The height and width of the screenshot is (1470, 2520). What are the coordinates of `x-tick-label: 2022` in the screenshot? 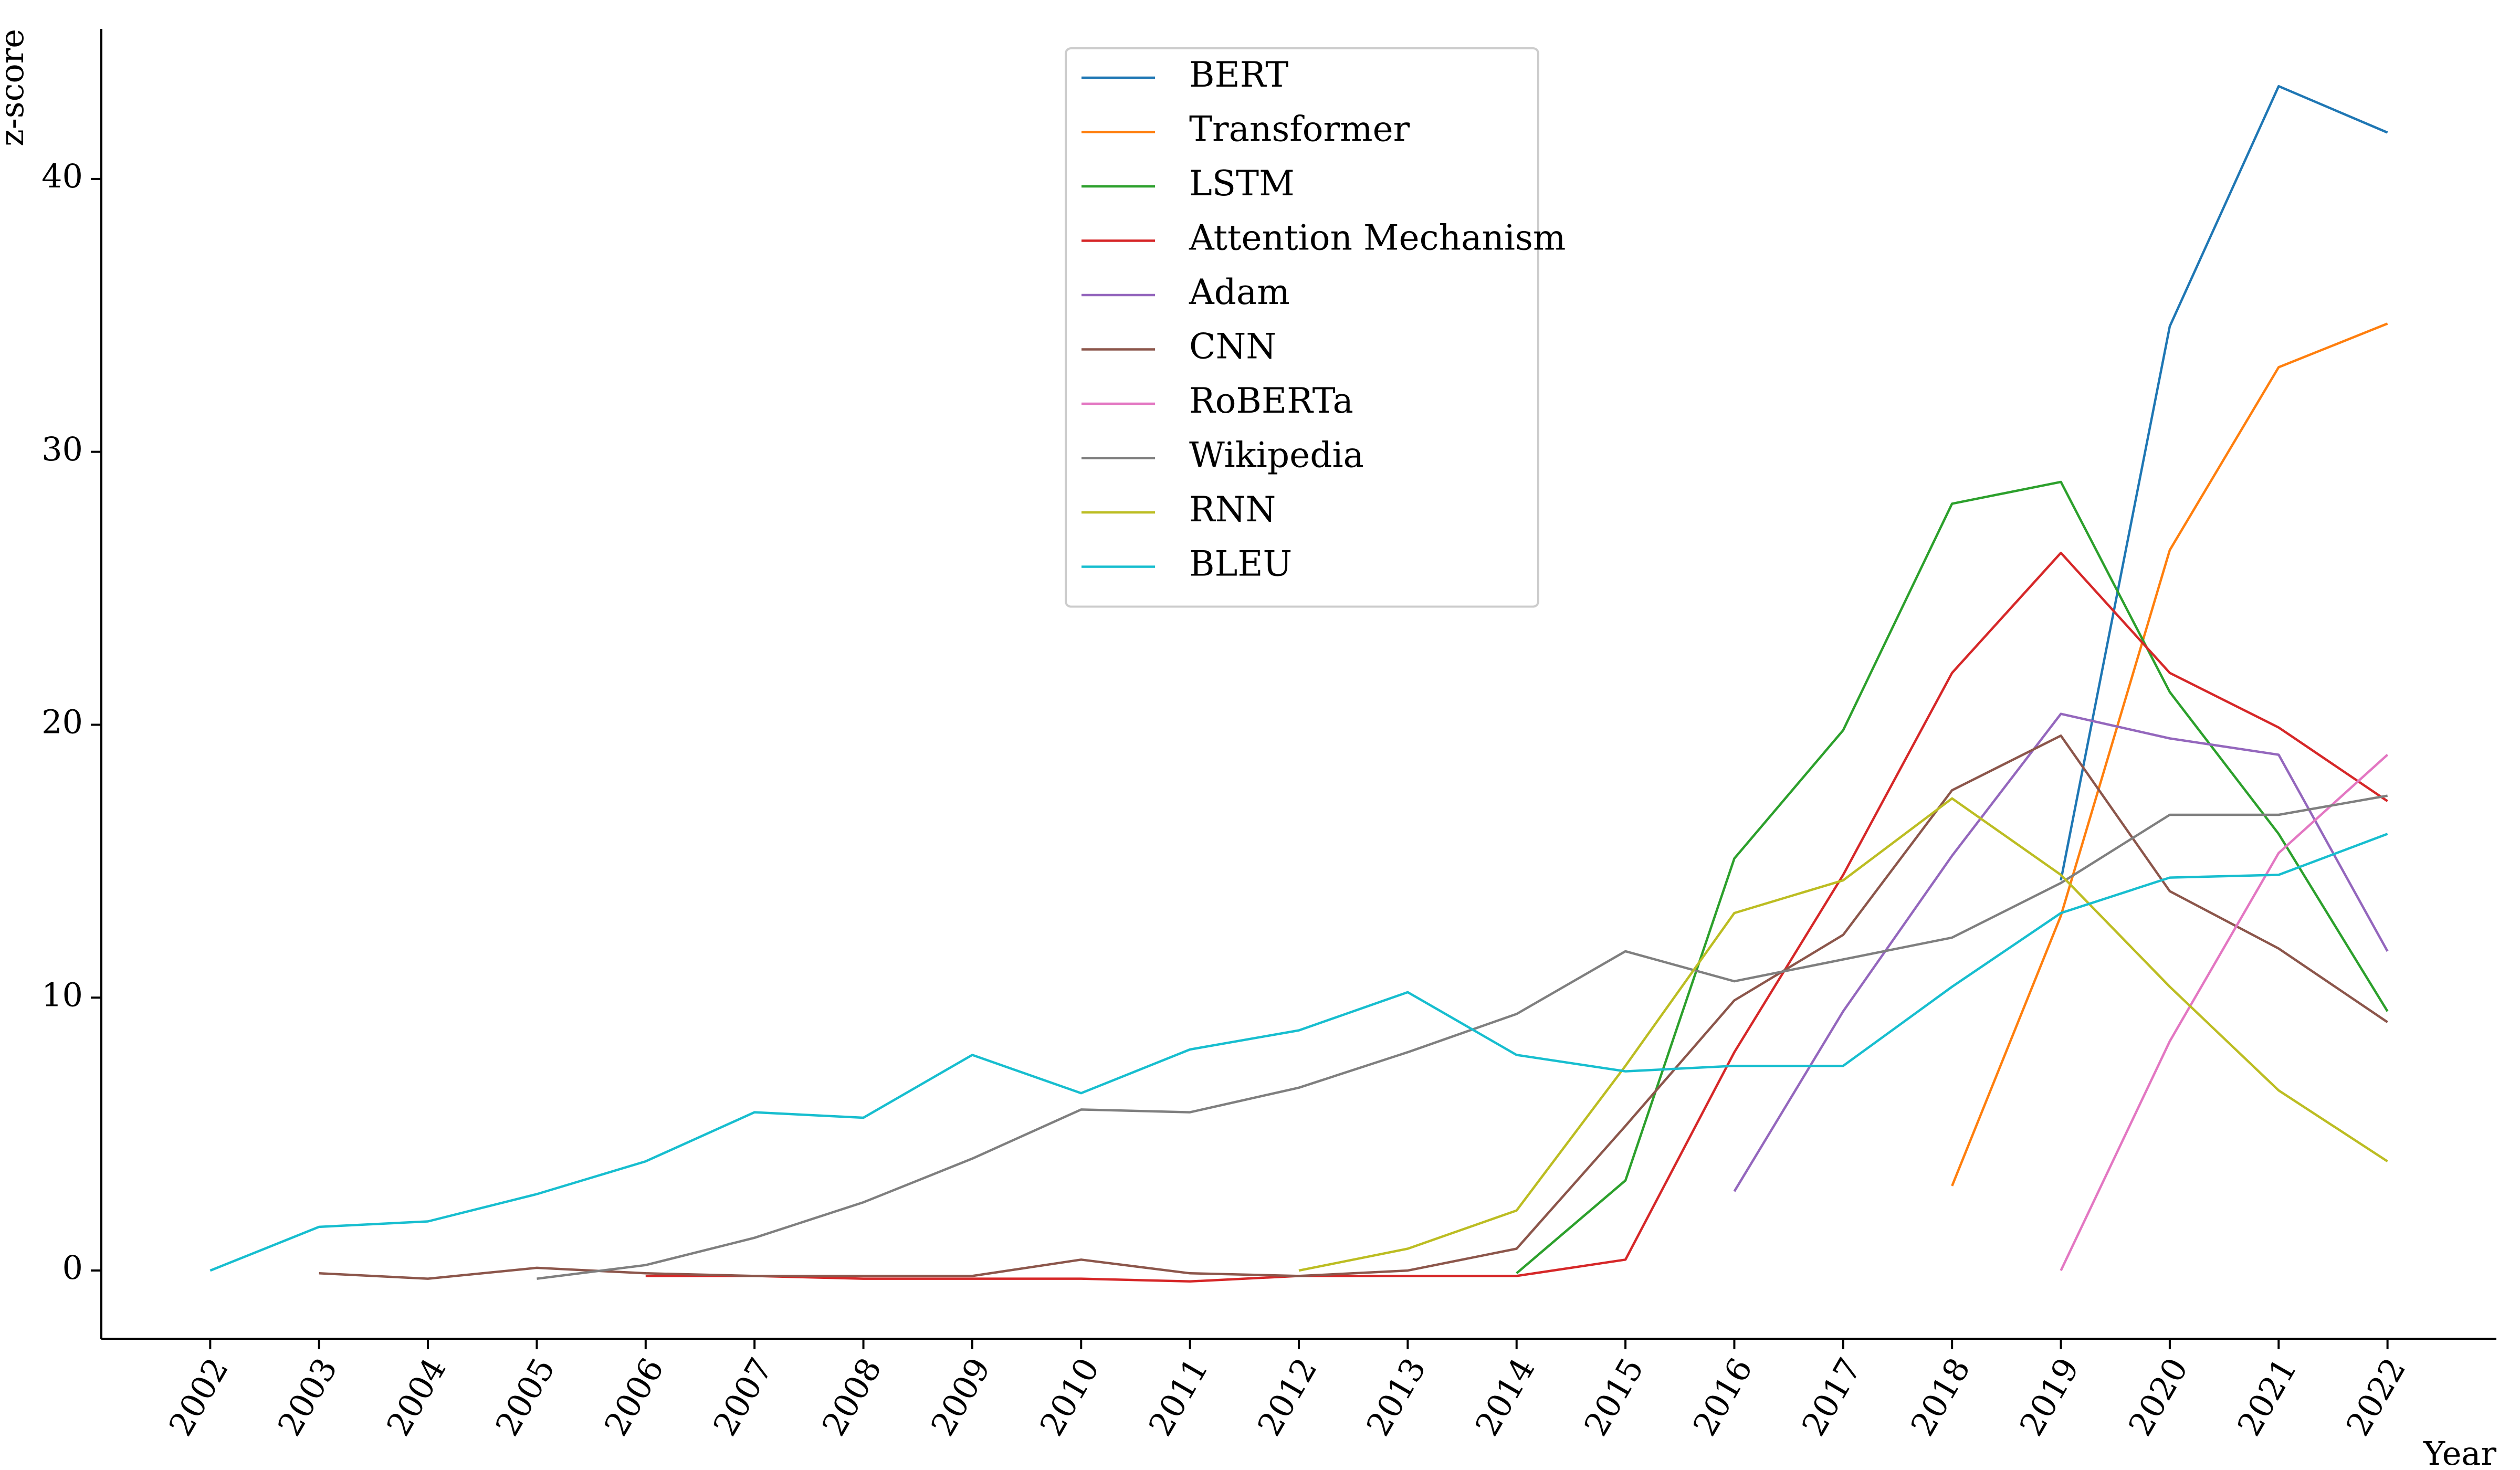 It's located at (2375, 1396).